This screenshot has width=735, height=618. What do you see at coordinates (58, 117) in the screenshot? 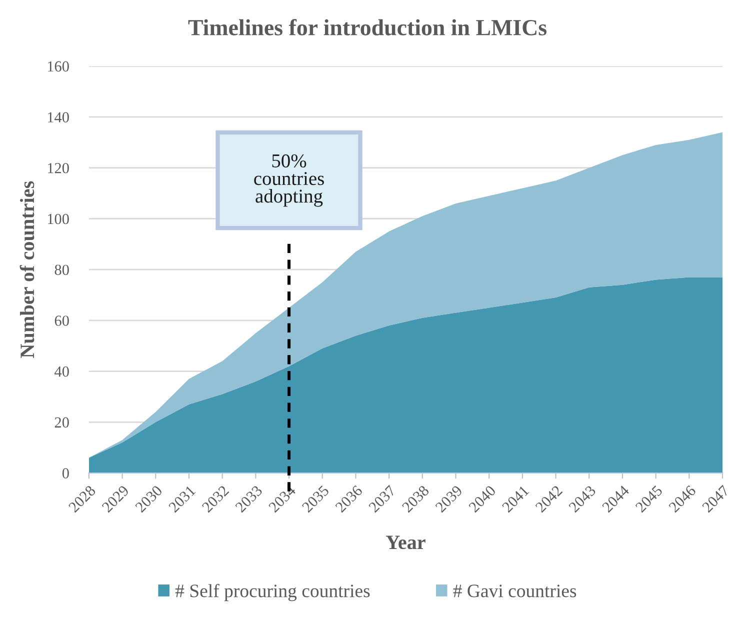
I see `y-tick-label: 140` at bounding box center [58, 117].